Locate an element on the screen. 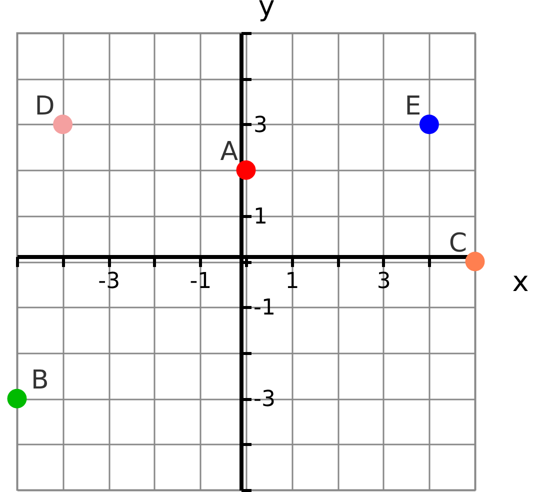 The image size is (535, 492). x-tick-label: 3 is located at coordinates (383, 281).